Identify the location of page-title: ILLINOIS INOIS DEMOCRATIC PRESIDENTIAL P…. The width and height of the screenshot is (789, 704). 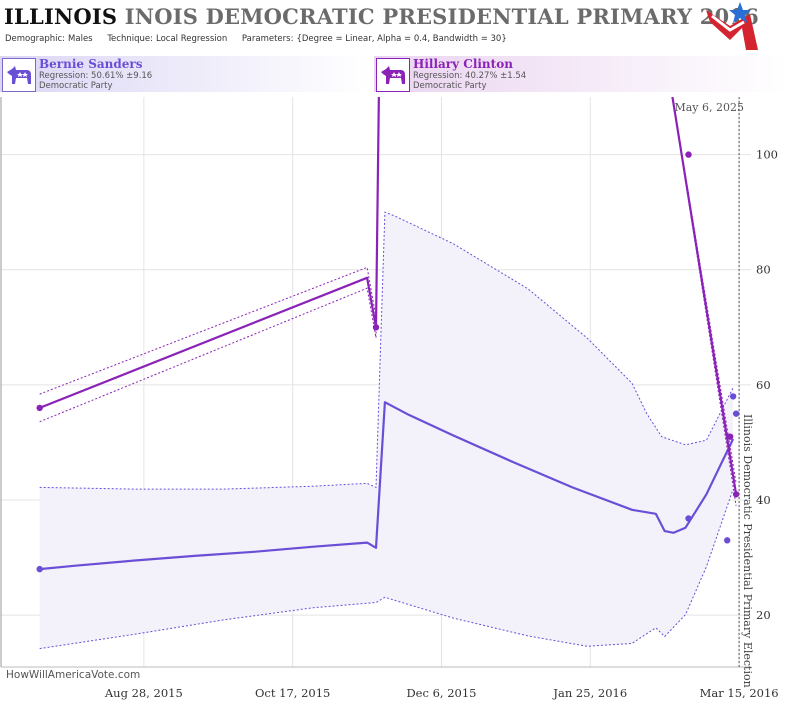
(381, 16).